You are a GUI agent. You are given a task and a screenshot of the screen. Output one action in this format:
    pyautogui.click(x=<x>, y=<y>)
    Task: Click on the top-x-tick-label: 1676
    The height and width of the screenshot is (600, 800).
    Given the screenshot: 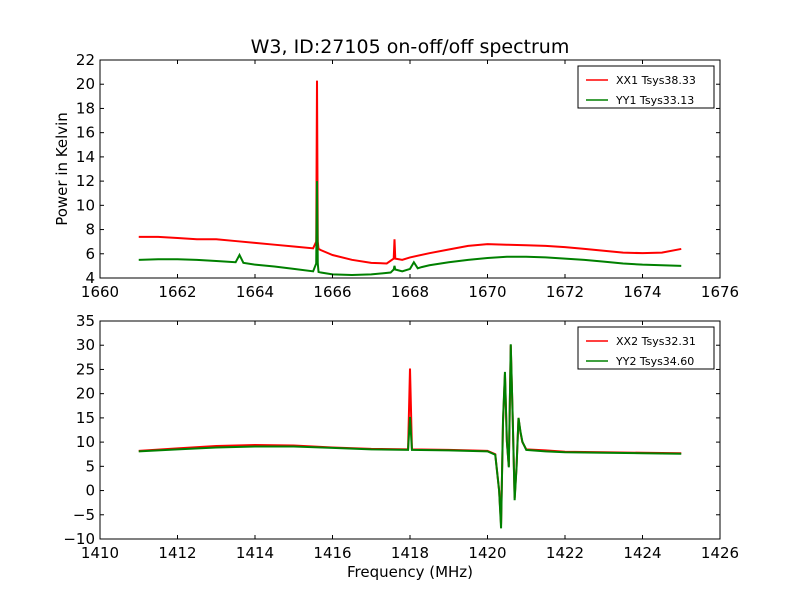 What is the action you would take?
    pyautogui.click(x=720, y=292)
    